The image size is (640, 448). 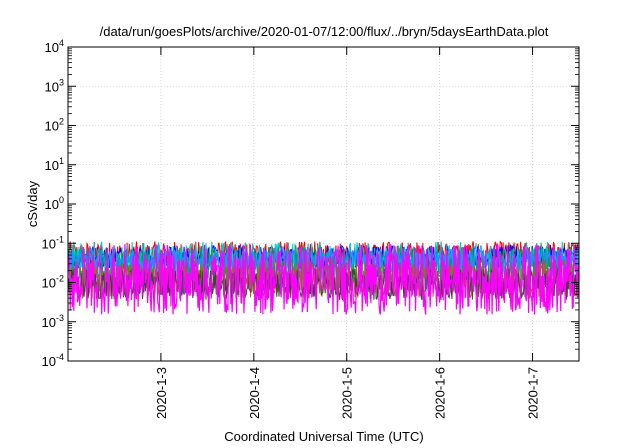 What do you see at coordinates (60, 357) in the screenshot?
I see `y-tick-exponent: -4` at bounding box center [60, 357].